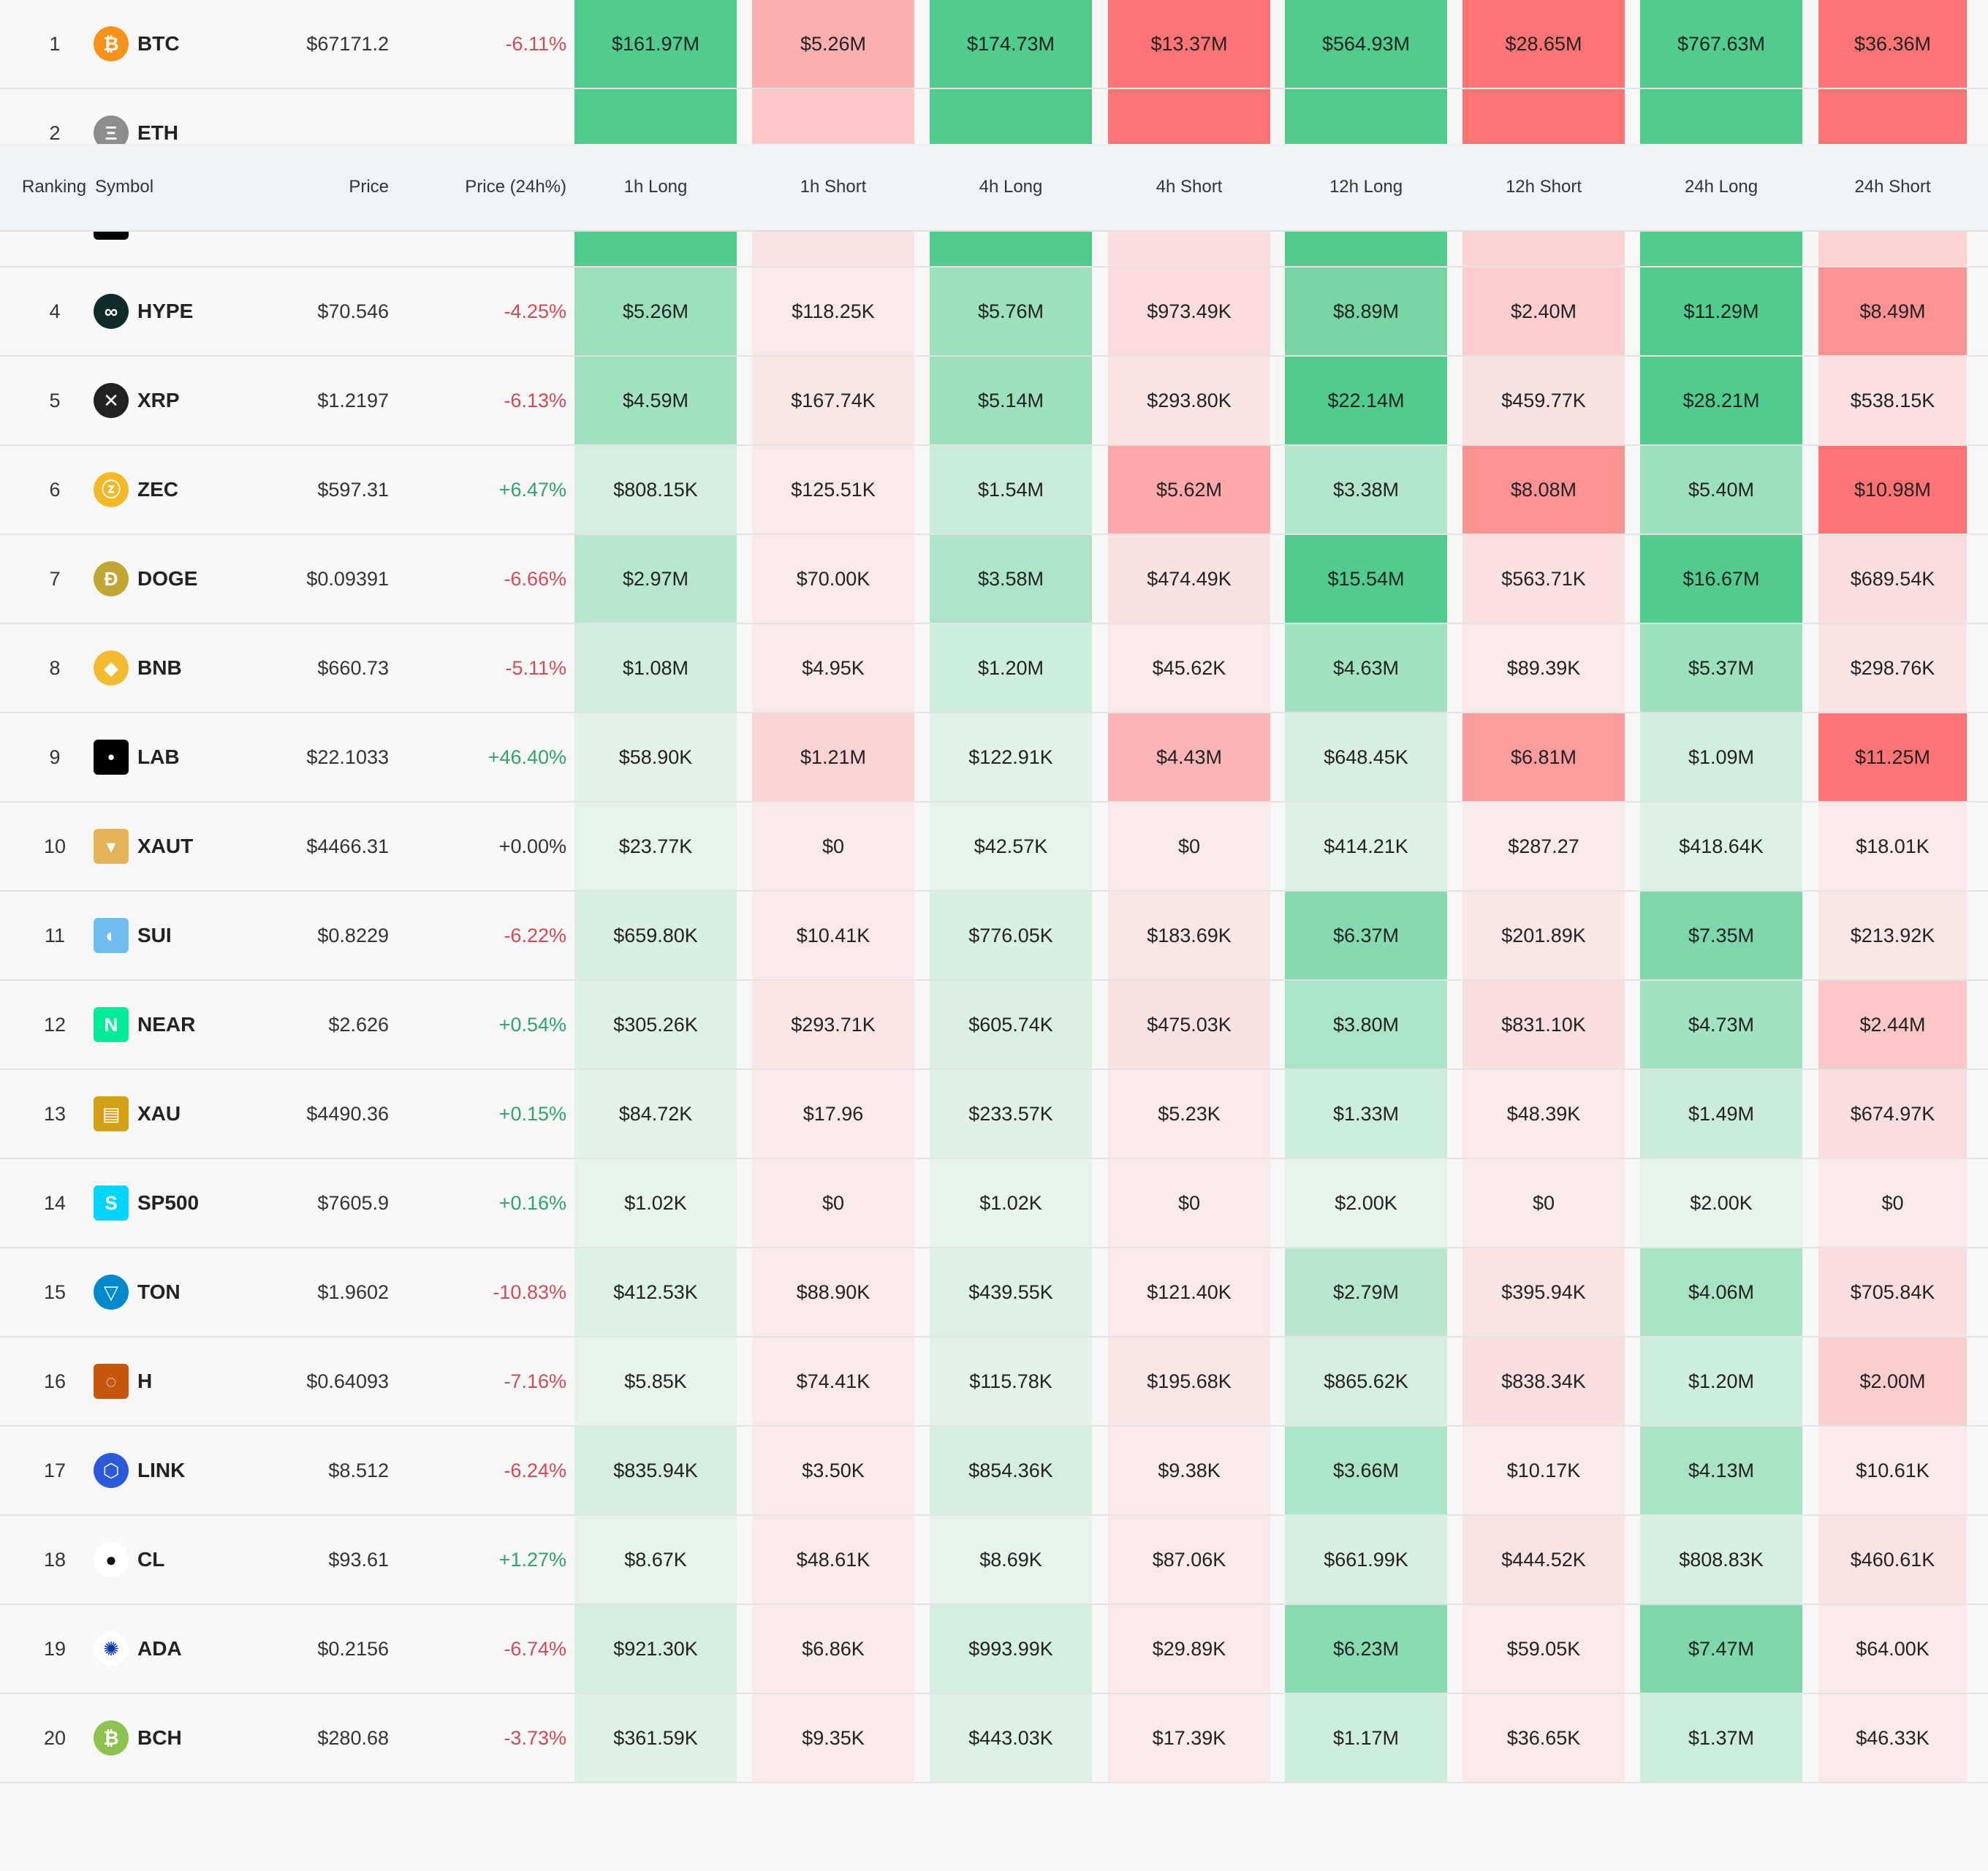 The height and width of the screenshot is (1871, 1988). What do you see at coordinates (112, 1203) in the screenshot?
I see `sp500-icon: S` at bounding box center [112, 1203].